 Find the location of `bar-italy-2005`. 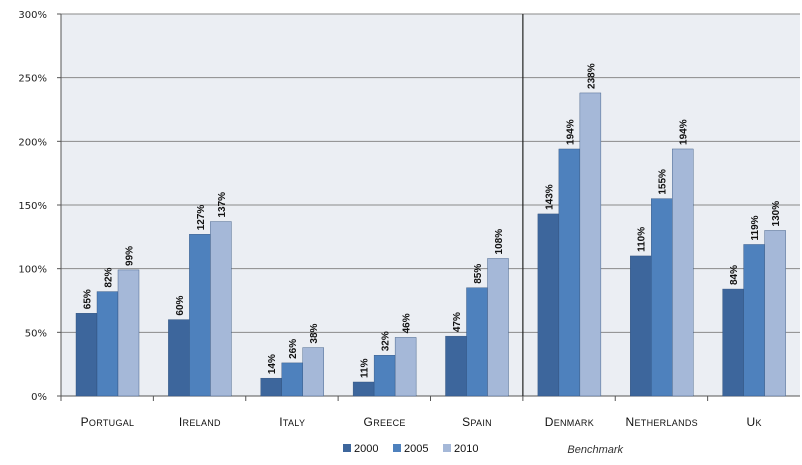

bar-italy-2005 is located at coordinates (292, 379).